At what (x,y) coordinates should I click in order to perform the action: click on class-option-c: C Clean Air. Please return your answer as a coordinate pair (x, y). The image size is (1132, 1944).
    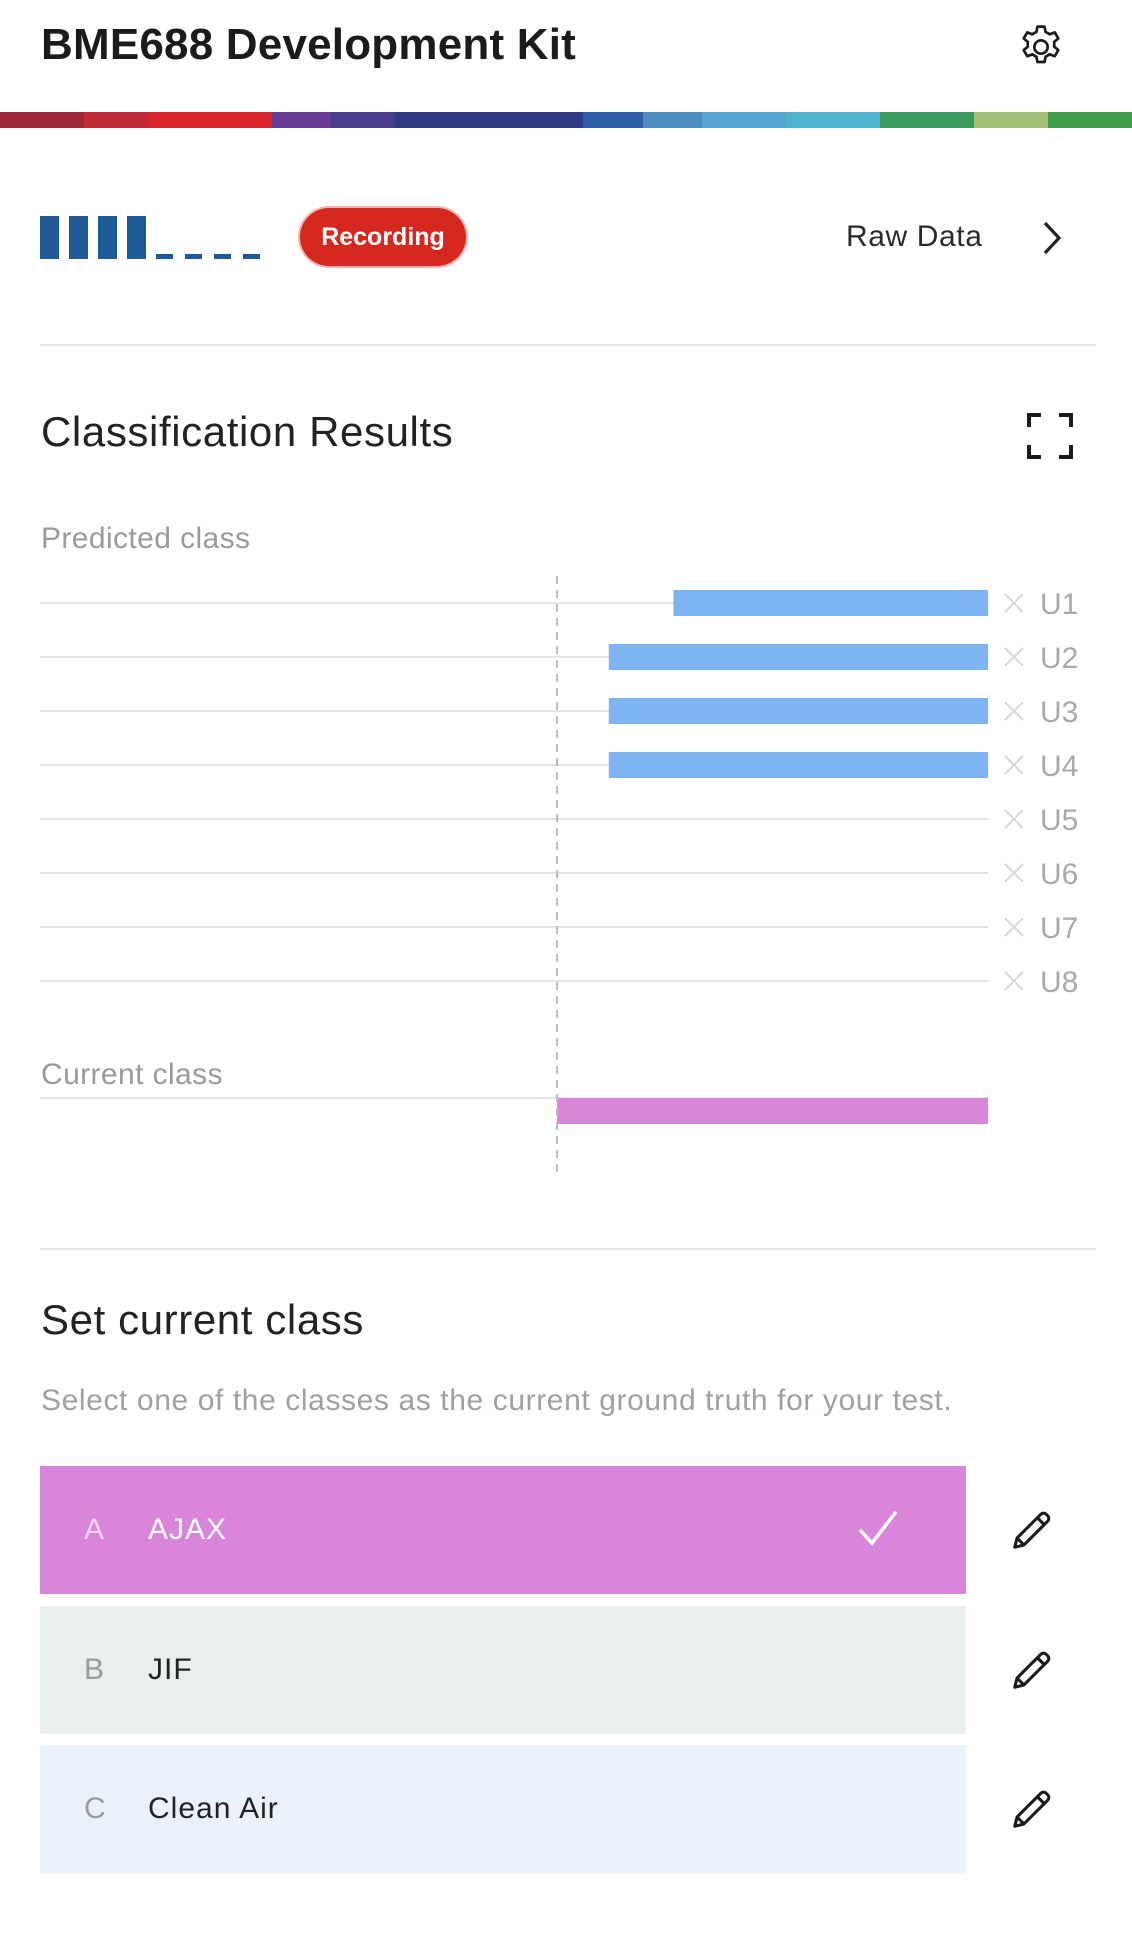
    Looking at the image, I should click on (503, 1809).